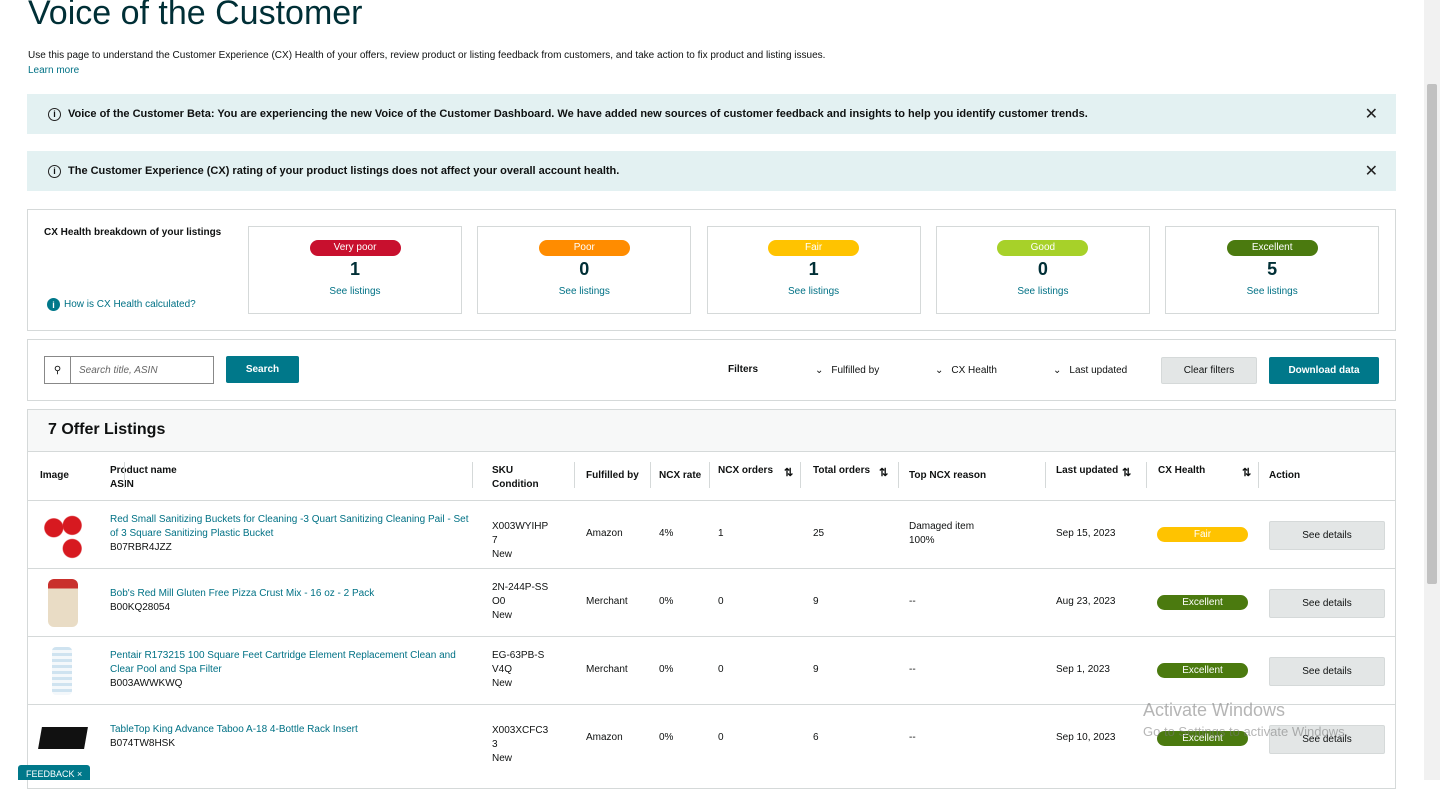 Image resolution: width=1440 pixels, height=789 pixels. Describe the element at coordinates (122, 484) in the screenshot. I see `column-header-text: ASIN` at that location.